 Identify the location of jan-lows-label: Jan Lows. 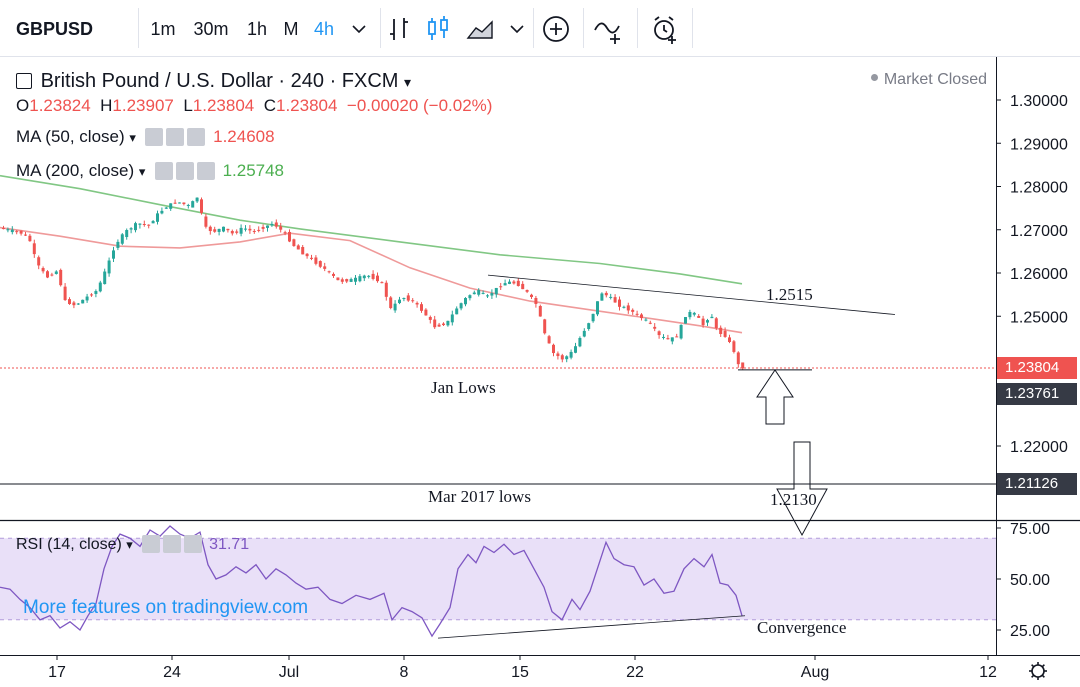
(463, 387).